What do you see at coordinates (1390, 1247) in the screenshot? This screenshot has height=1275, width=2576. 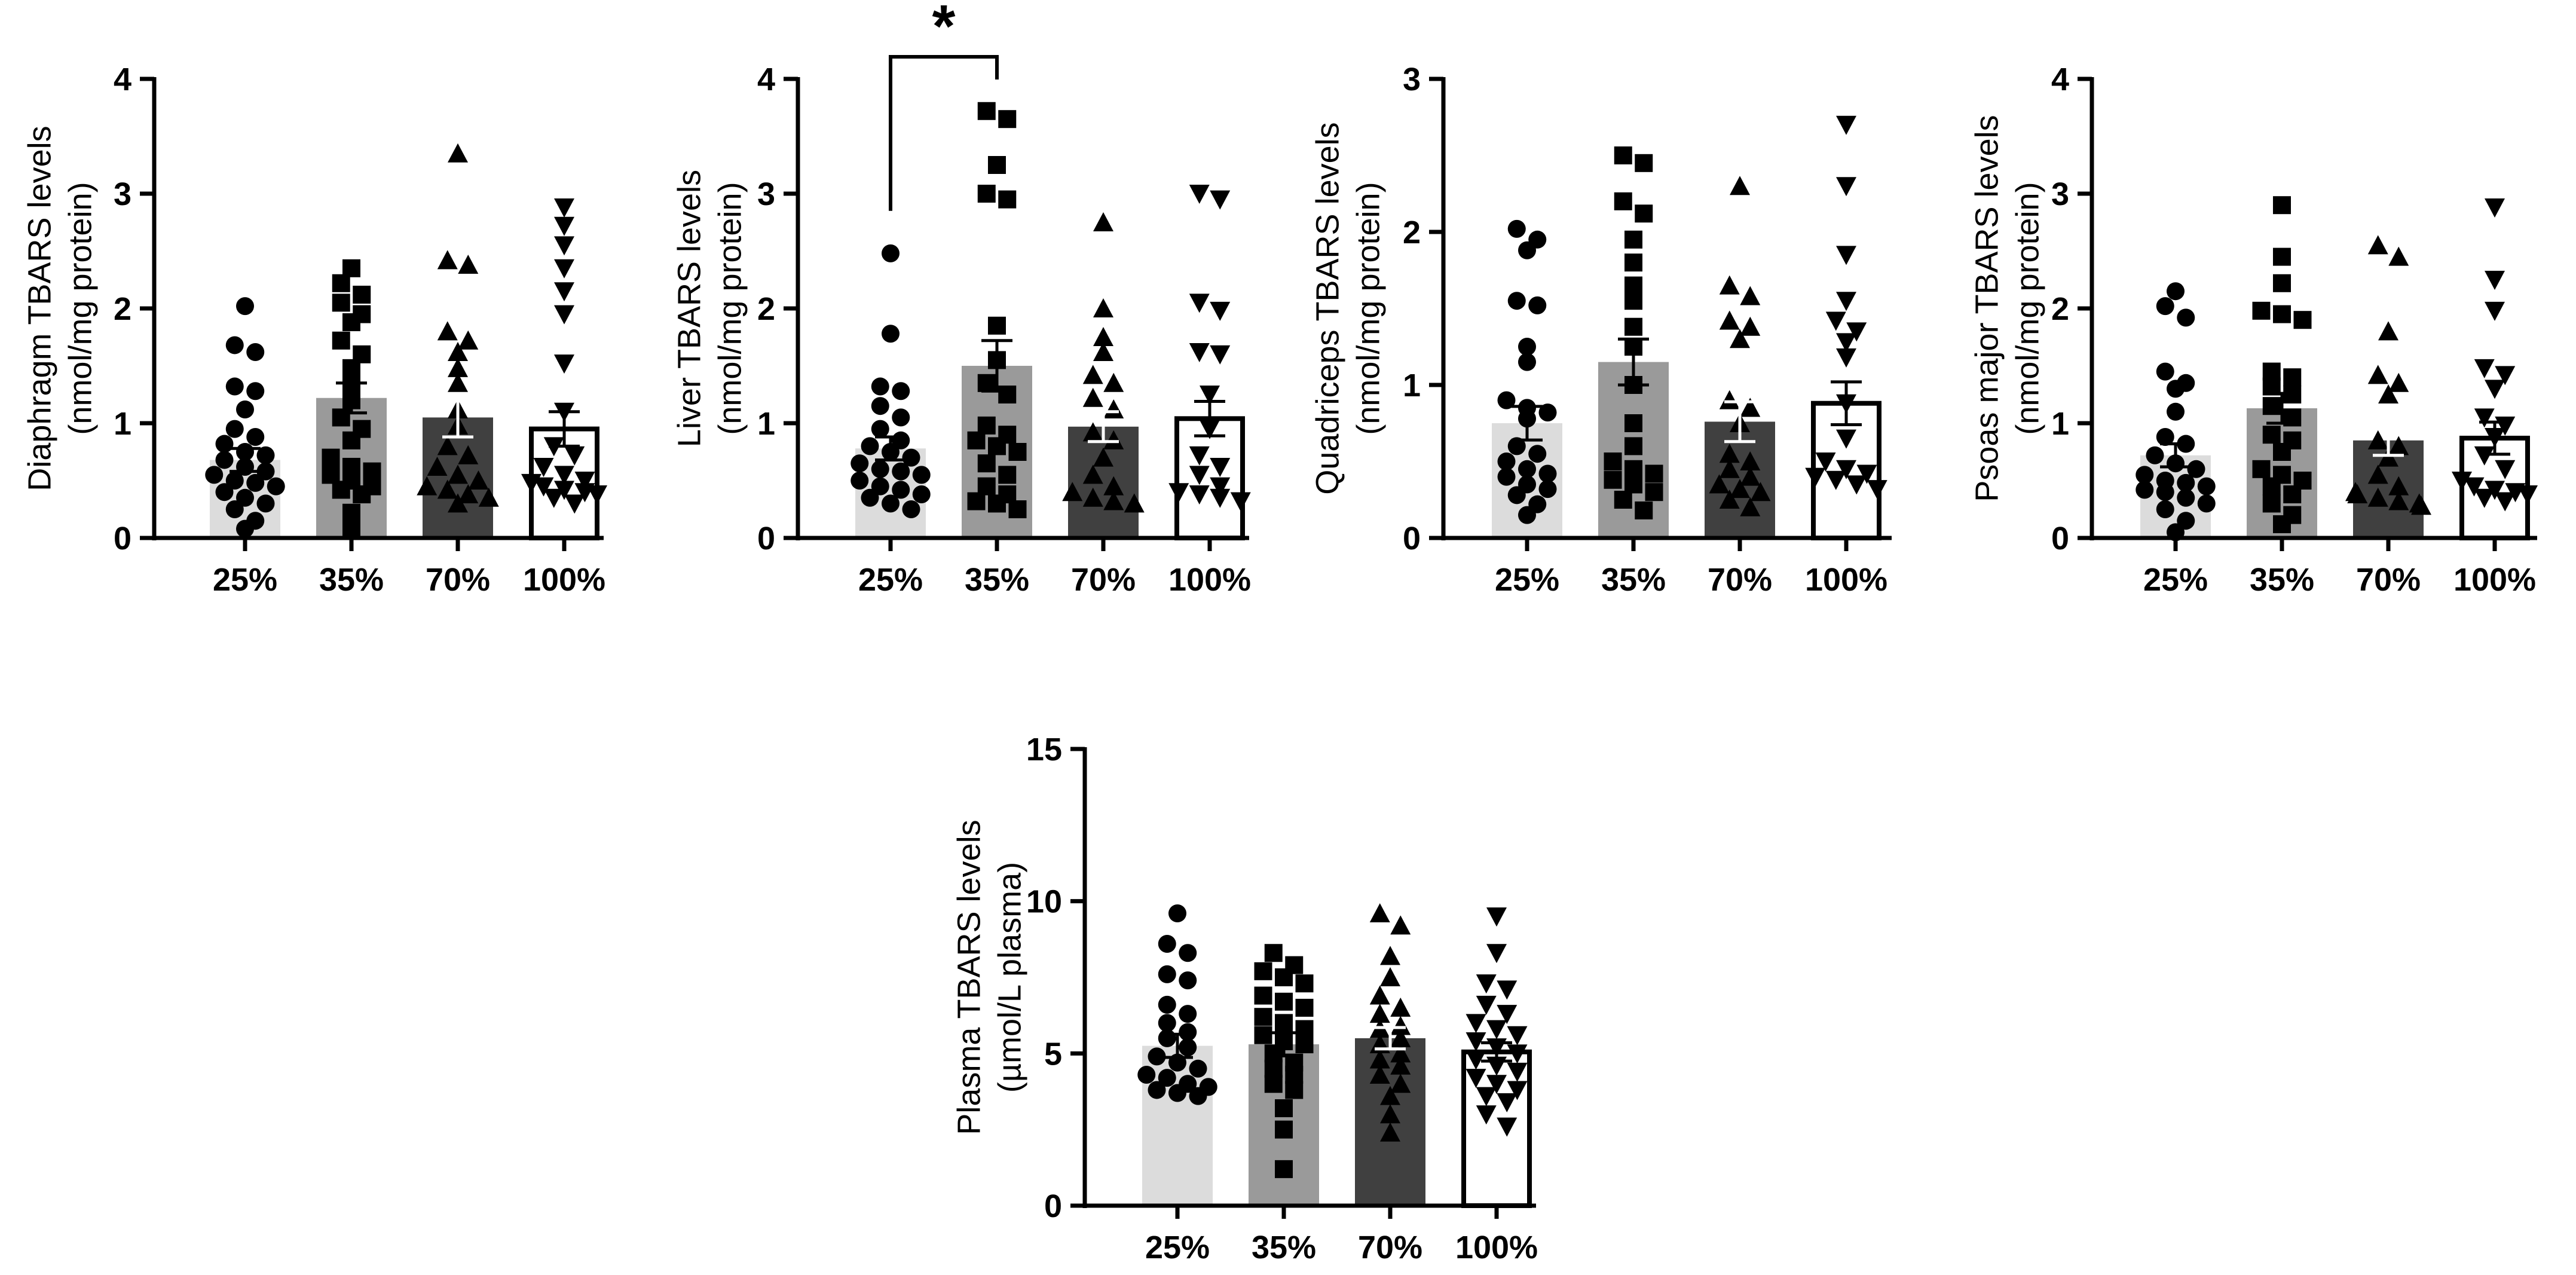 I see `x-tick-label: 70%` at bounding box center [1390, 1247].